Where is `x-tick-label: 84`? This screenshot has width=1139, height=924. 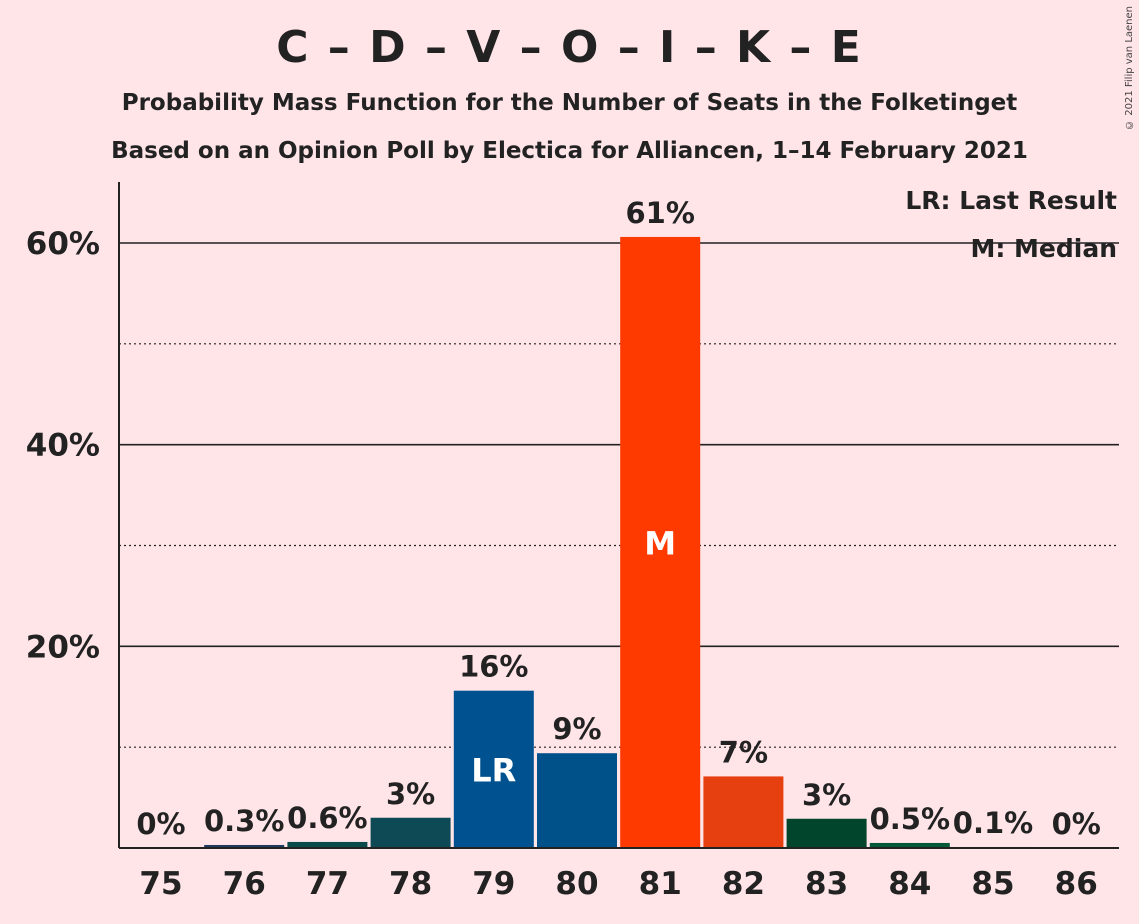 x-tick-label: 84 is located at coordinates (909, 884).